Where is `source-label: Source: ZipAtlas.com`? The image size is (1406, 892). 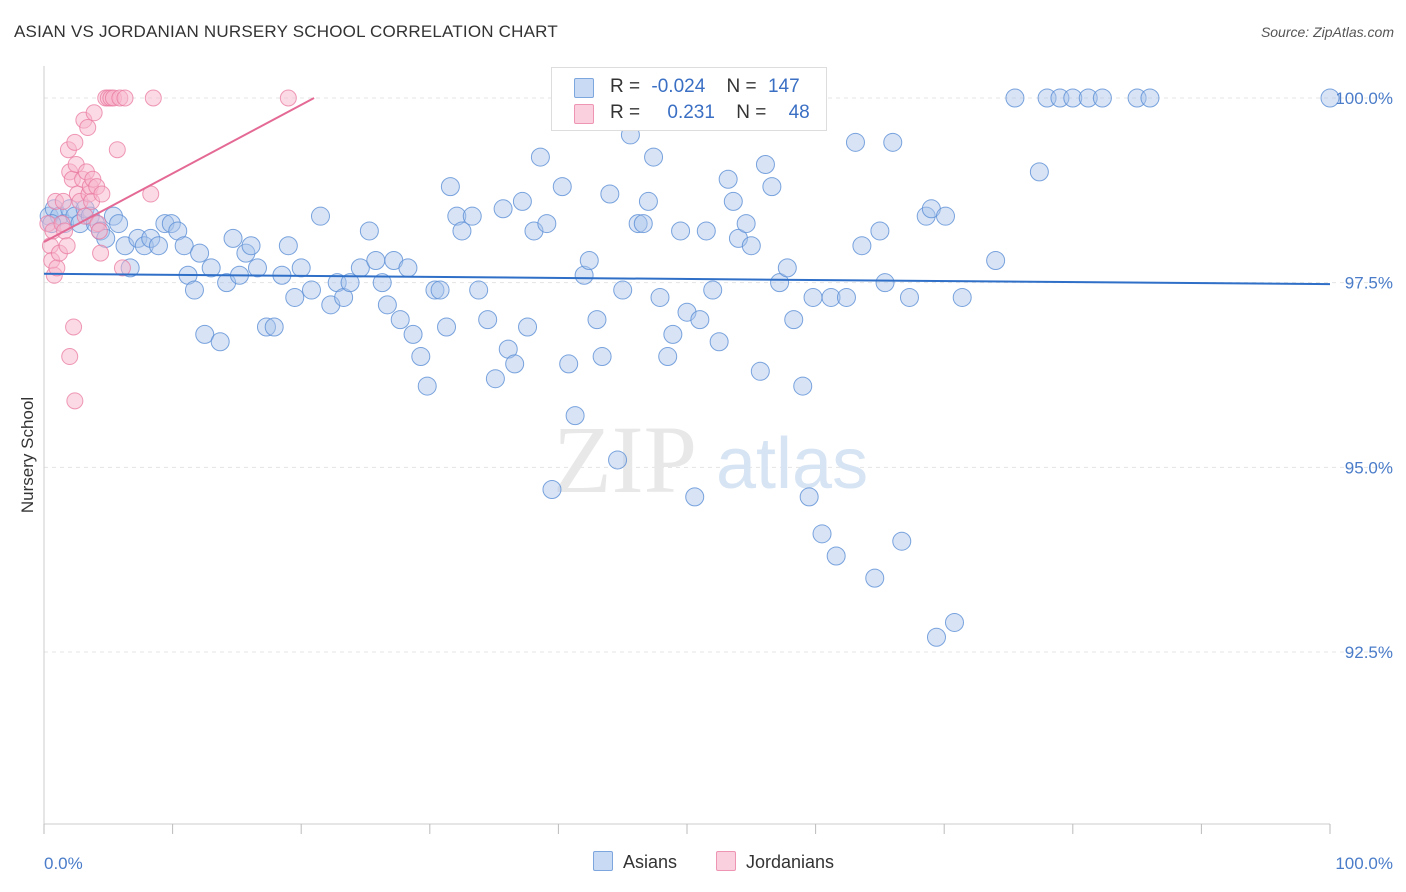
source-label: Source: ZipAtlas.com is located at coordinates (1327, 32).